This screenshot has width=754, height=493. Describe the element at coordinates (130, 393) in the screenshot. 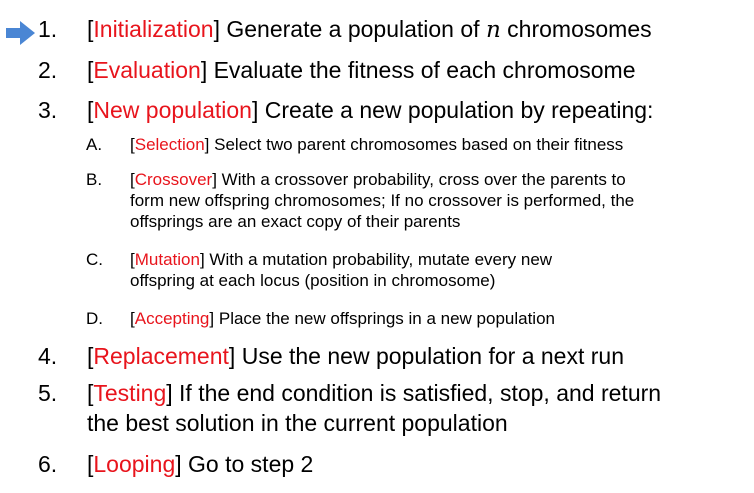

I see `step-keyword: Testing` at that location.